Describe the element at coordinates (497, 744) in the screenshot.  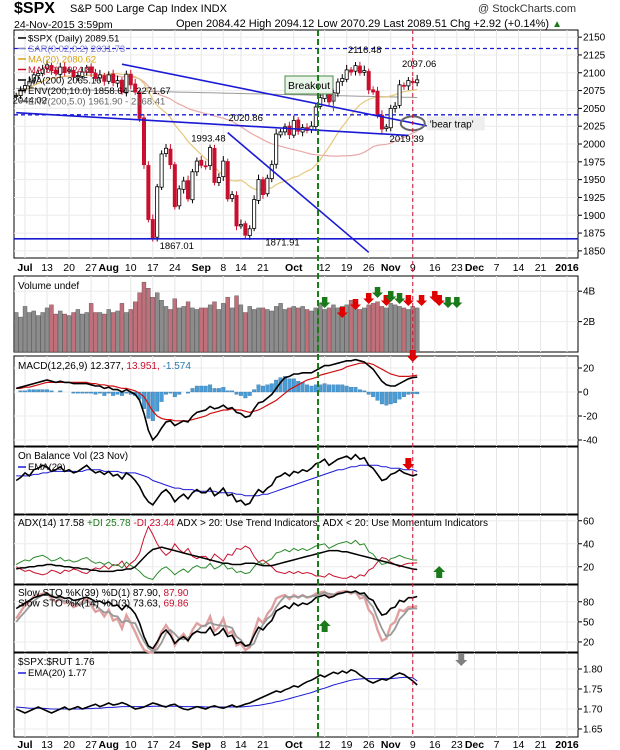
I see `xtick-bottom-21: 7` at that location.